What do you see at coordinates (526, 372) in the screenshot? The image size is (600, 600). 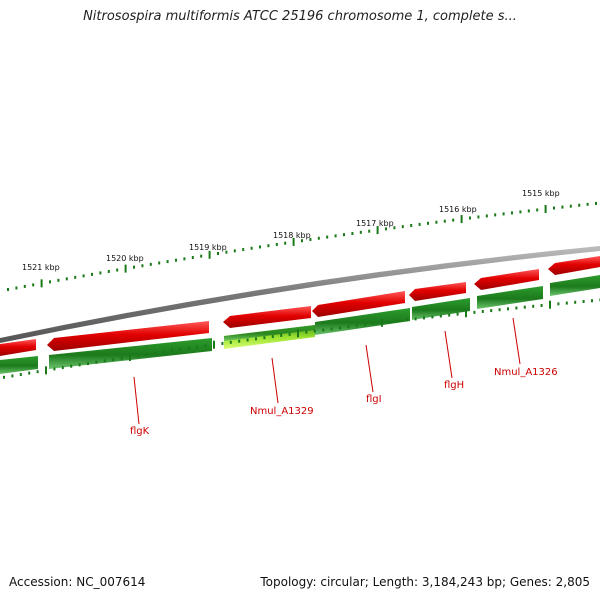 I see `gene-label-Nmul_A1326: Nmul_A1326` at bounding box center [526, 372].